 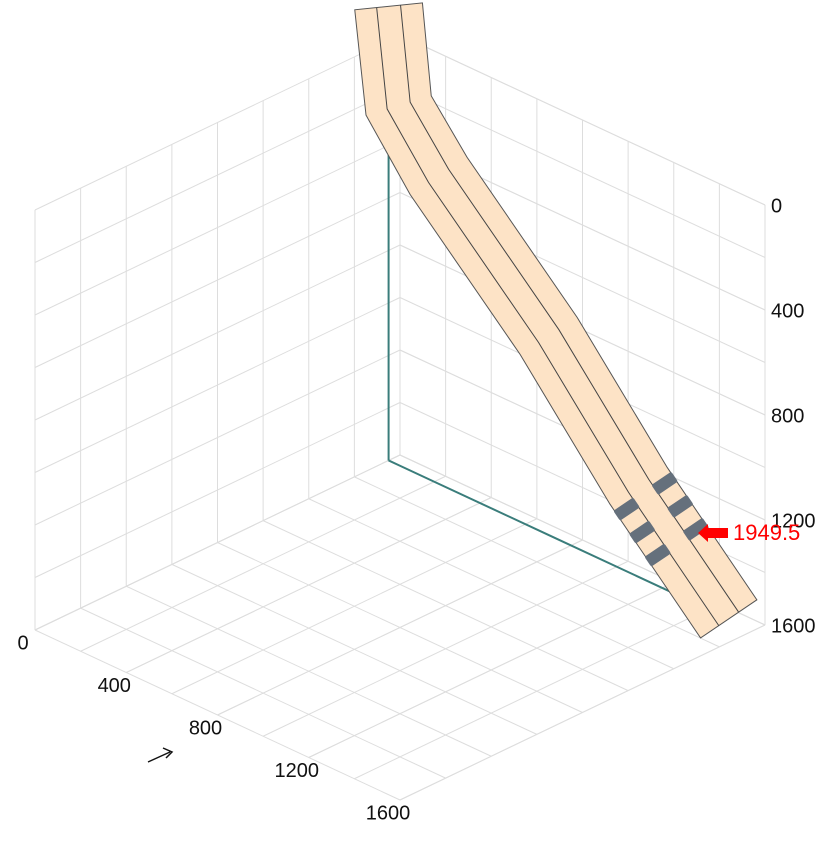 I want to click on depth-tick-label: 1600, so click(x=793, y=626).